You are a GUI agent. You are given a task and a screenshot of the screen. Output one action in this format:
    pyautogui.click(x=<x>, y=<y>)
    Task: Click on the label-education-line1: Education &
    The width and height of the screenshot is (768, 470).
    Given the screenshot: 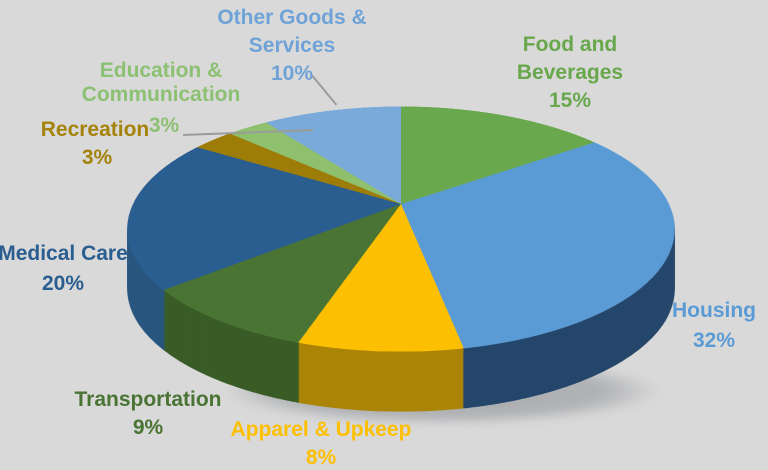 What is the action you would take?
    pyautogui.click(x=161, y=70)
    